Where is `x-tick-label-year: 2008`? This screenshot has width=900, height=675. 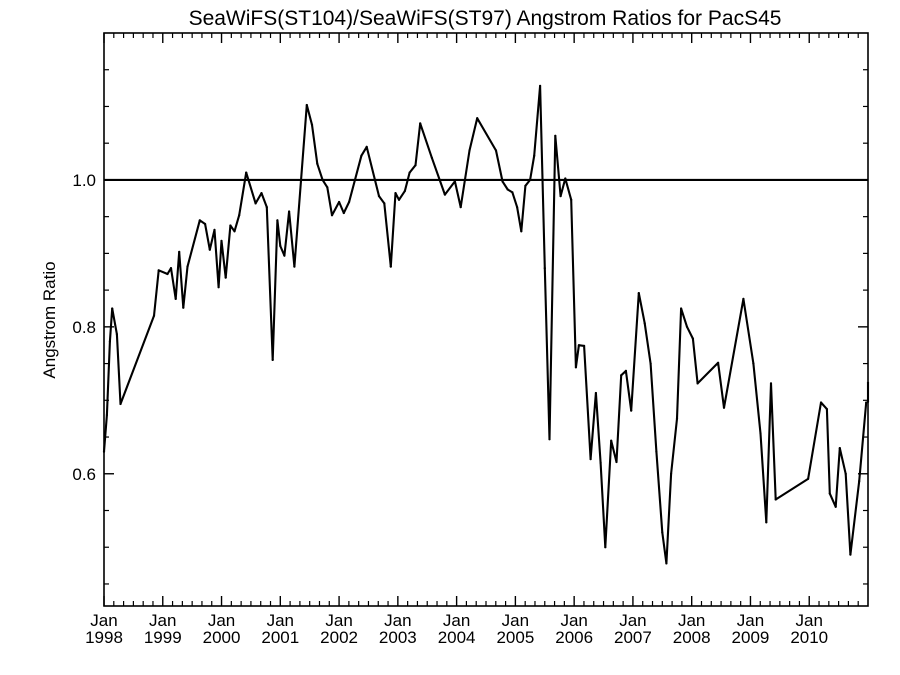 x-tick-label-year: 2008 is located at coordinates (692, 637).